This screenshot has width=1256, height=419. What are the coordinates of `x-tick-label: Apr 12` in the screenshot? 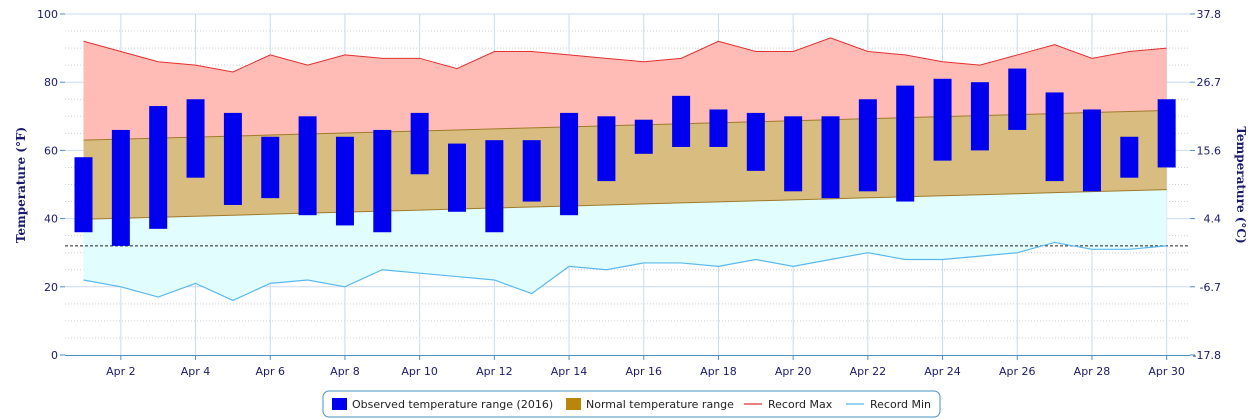 It's located at (494, 371).